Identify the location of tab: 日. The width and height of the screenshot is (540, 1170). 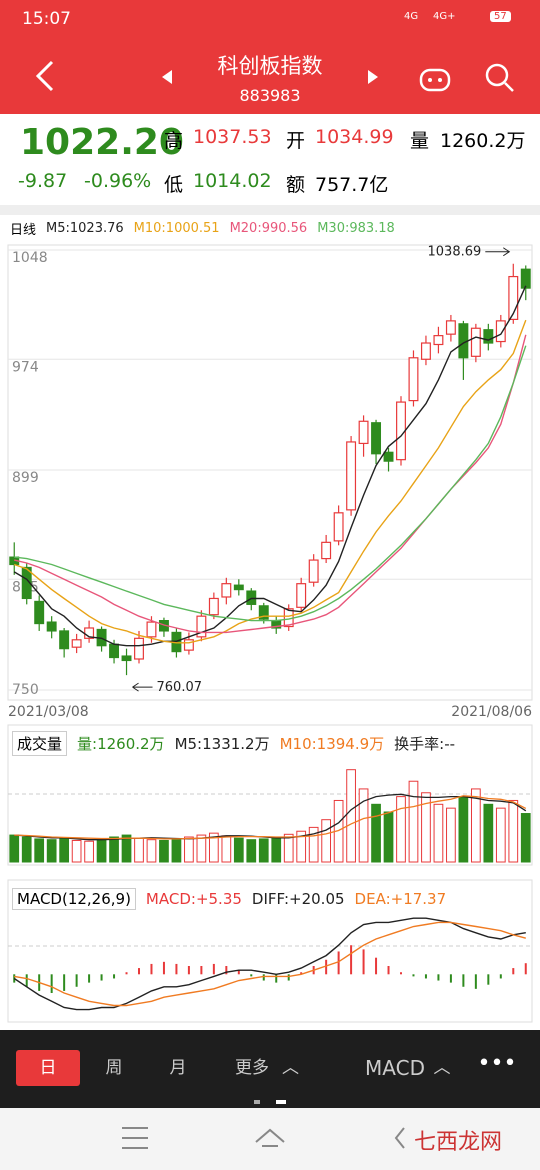
(48, 1068).